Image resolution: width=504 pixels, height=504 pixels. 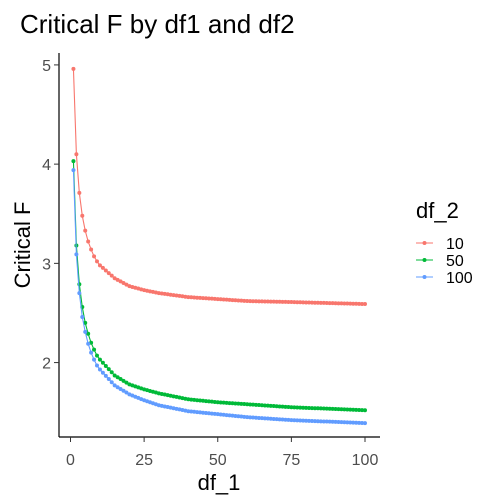 I want to click on y-axis-ticks: 2 3 4 5, so click(x=50, y=215).